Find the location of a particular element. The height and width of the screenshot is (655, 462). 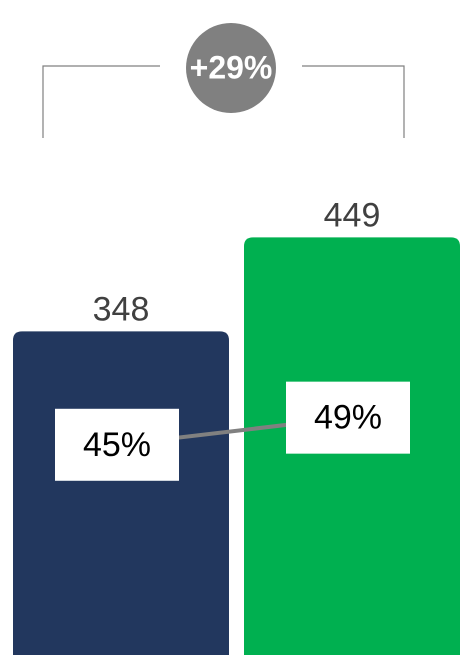

growth-label: +29% is located at coordinates (231, 67).